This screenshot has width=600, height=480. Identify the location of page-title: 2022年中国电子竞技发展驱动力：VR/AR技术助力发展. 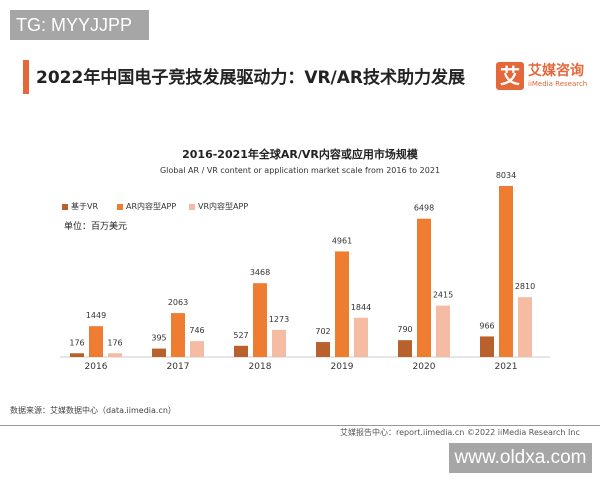
(251, 78).